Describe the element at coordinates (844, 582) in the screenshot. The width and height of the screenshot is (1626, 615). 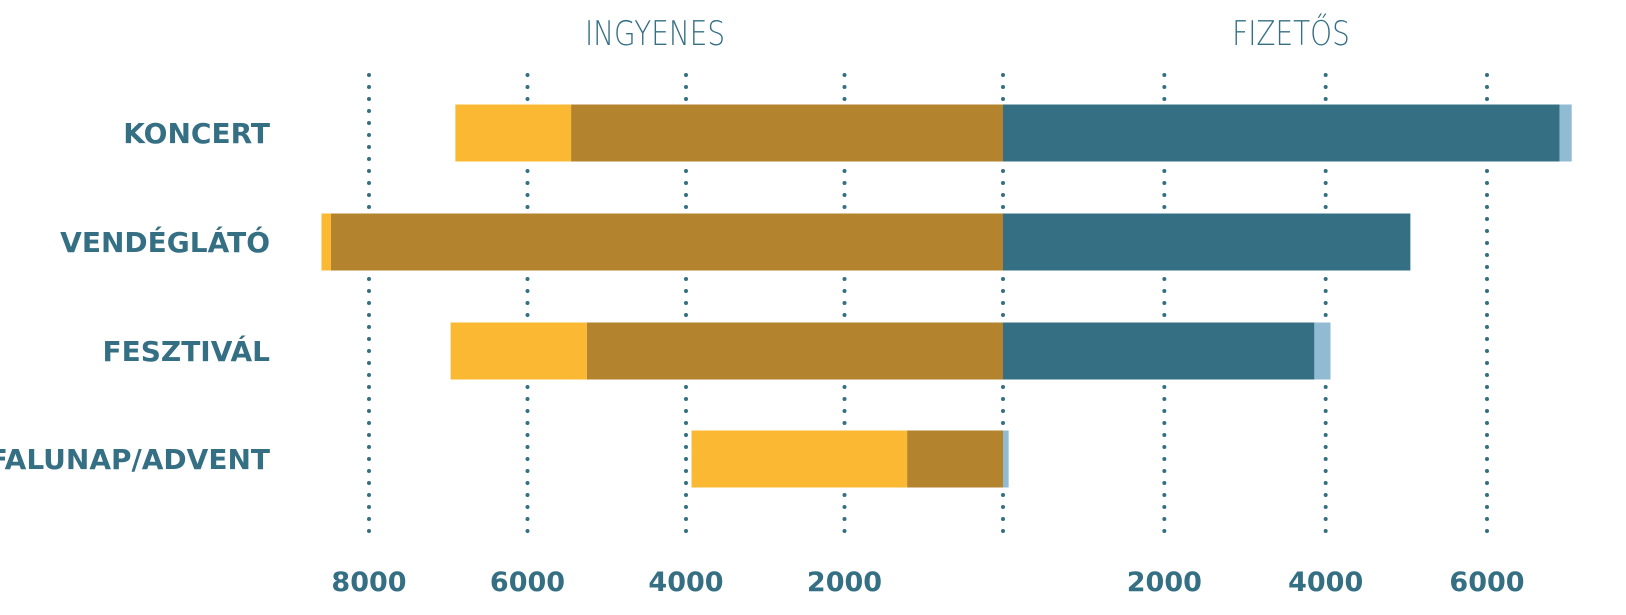
I see `x-tick-label-left: 2000` at that location.